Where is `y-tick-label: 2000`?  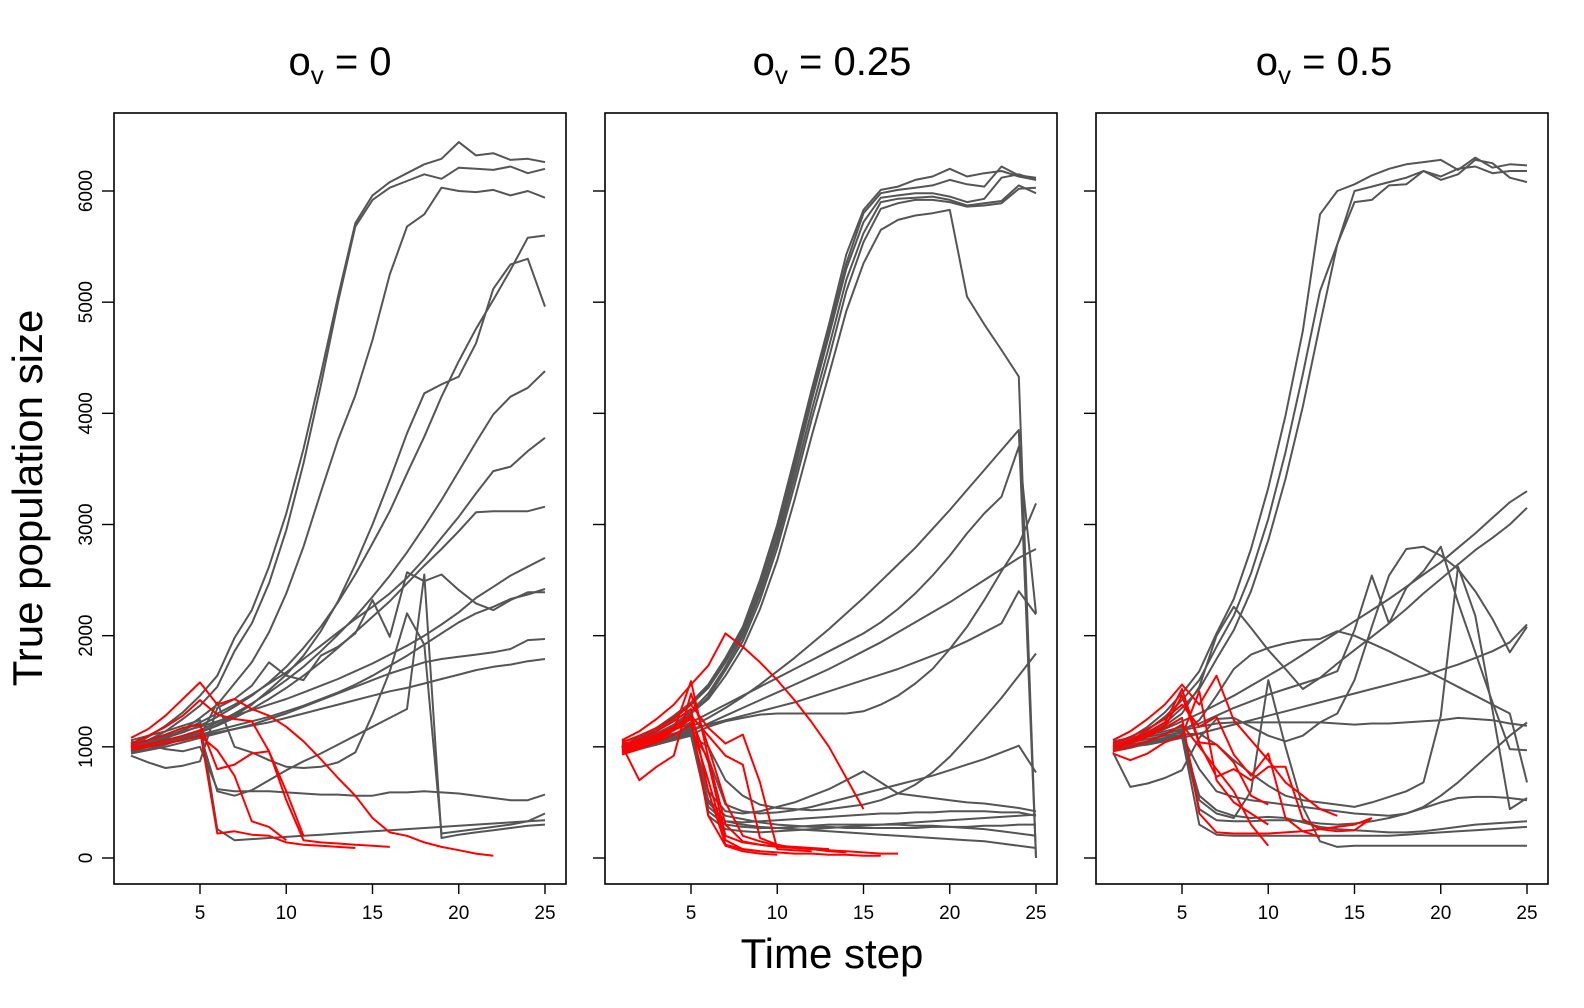
y-tick-label: 2000 is located at coordinates (86, 636).